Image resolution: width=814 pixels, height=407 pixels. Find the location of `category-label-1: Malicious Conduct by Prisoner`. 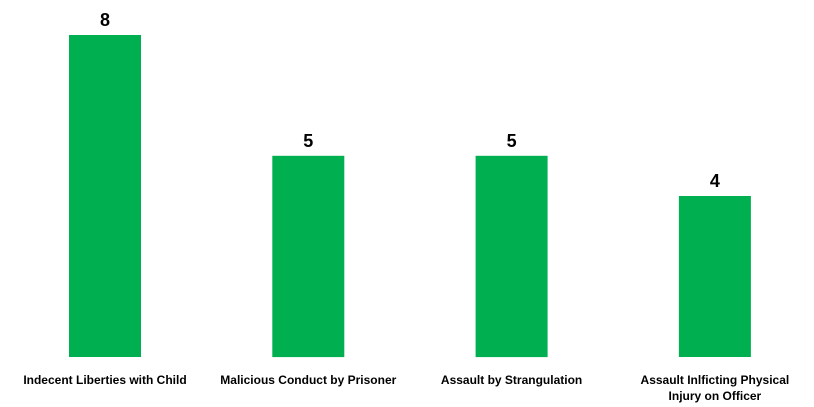

category-label-1: Malicious Conduct by Prisoner is located at coordinates (308, 380).